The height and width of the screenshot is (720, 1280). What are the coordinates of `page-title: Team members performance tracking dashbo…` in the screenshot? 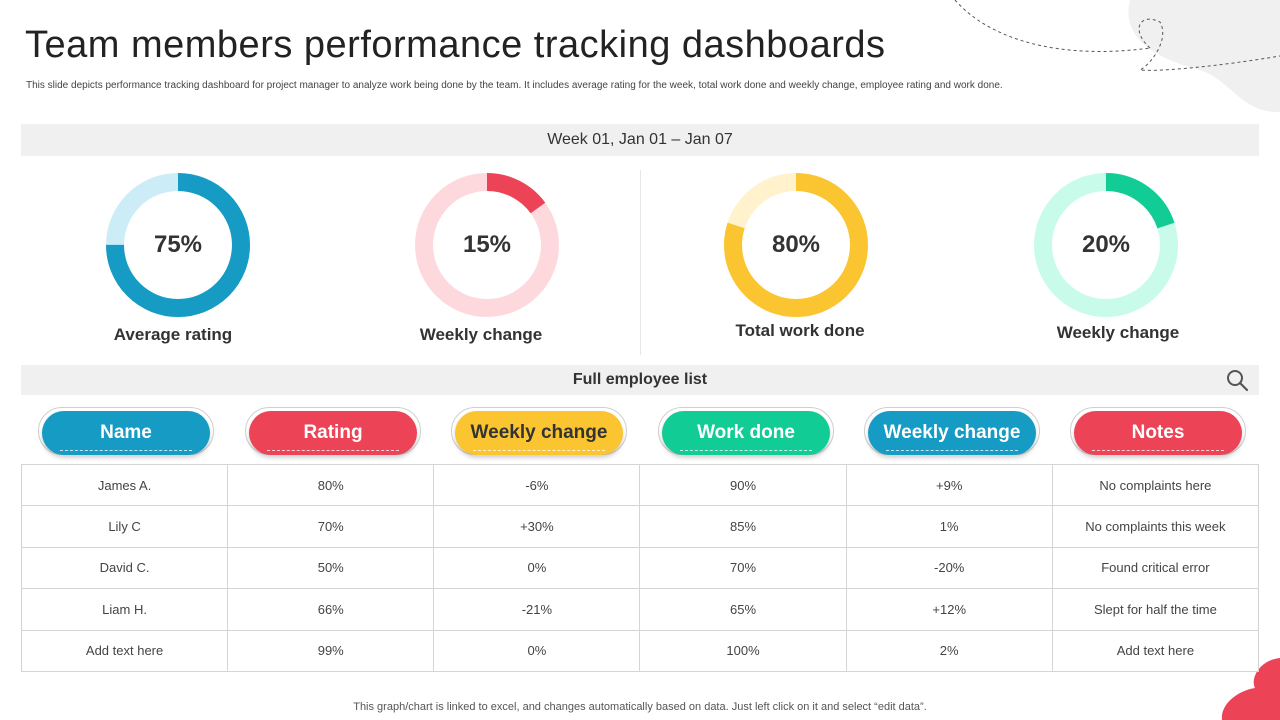 It's located at (455, 45).